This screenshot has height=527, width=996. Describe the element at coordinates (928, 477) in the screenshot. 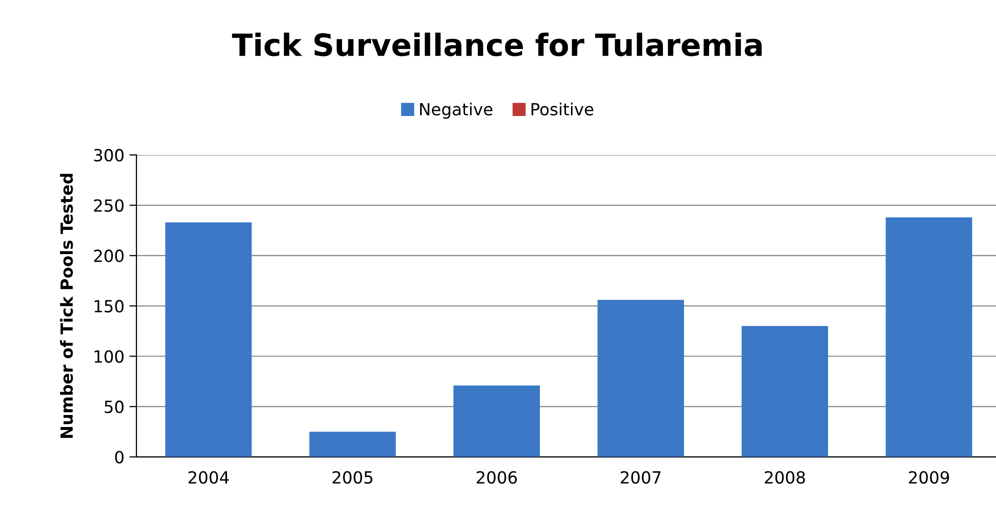

I see `x-tick-label: 2009` at that location.